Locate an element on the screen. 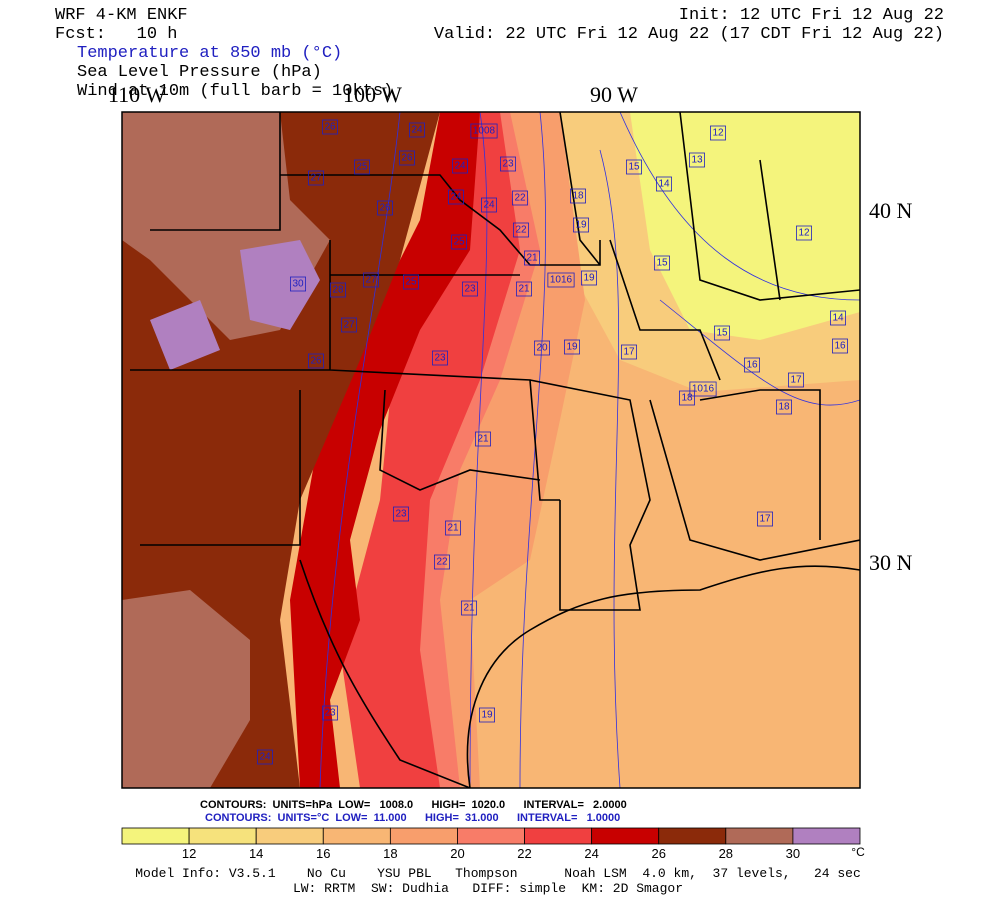  model-title: WRF 4-KM ENKF is located at coordinates (121, 15).